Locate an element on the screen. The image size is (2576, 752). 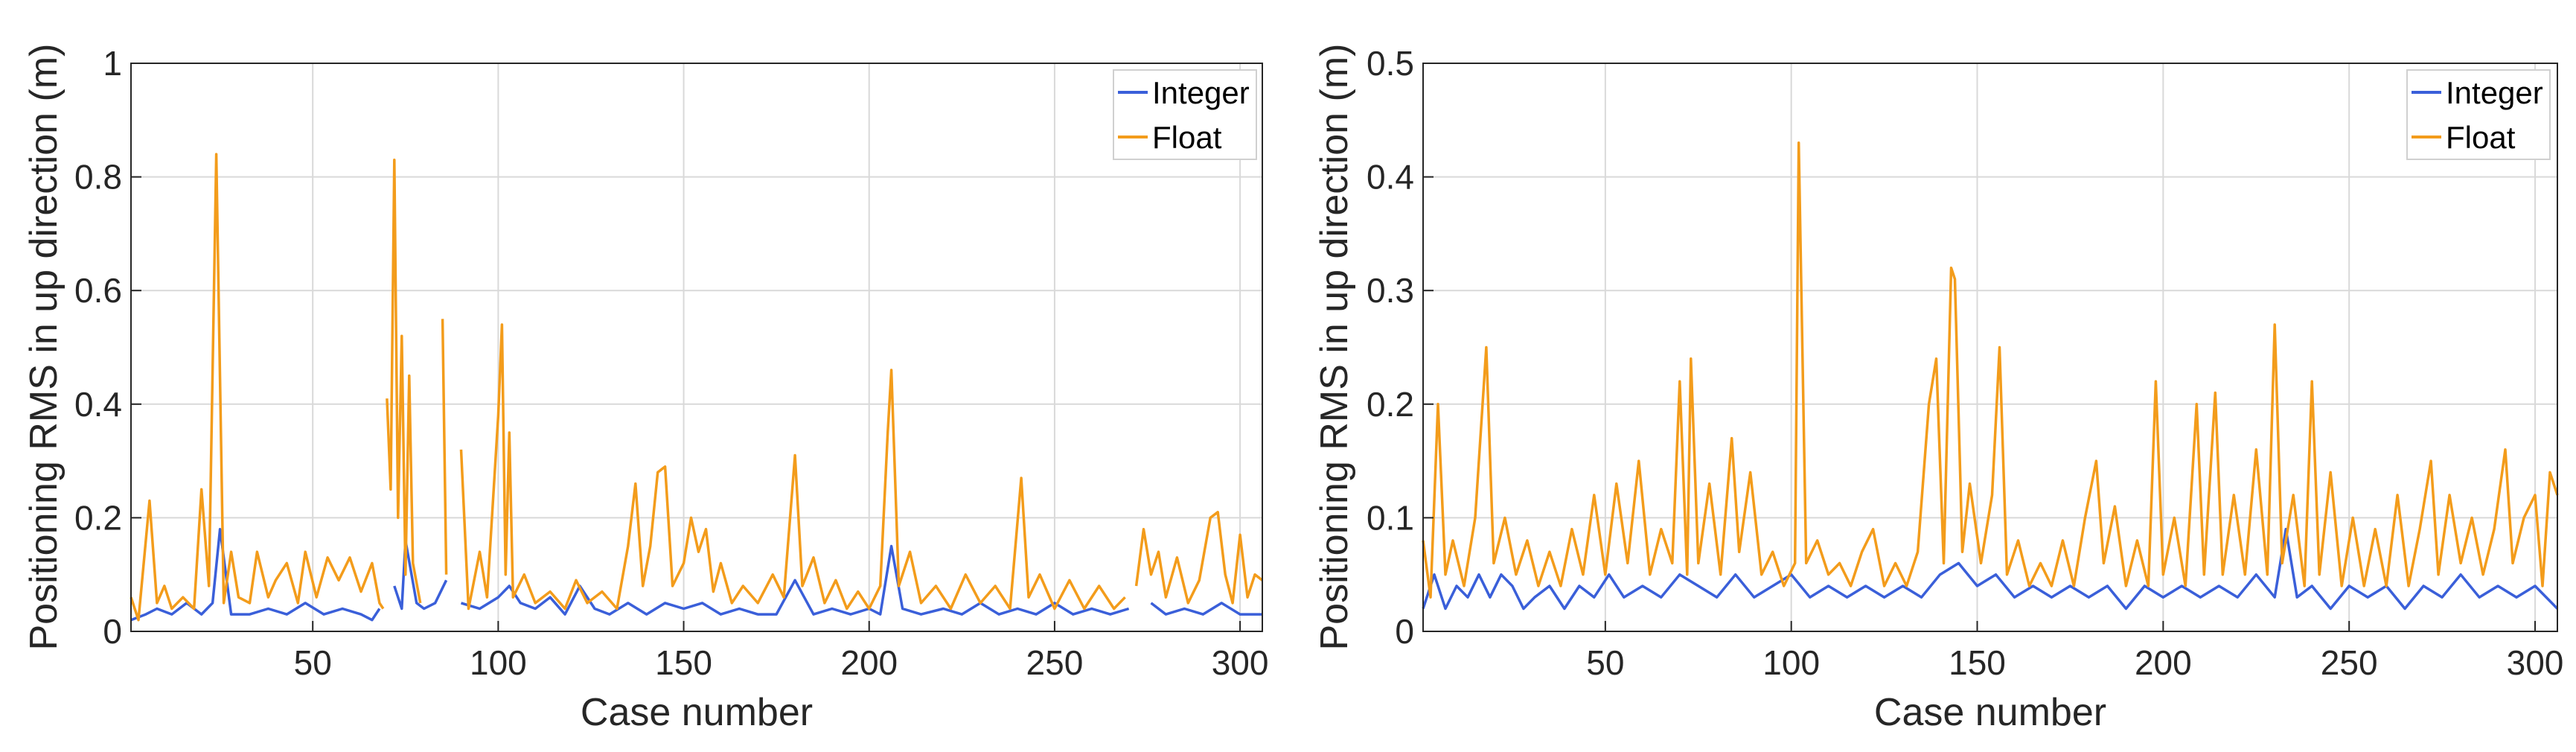
y-tick-label: 0.6 is located at coordinates (98, 290).